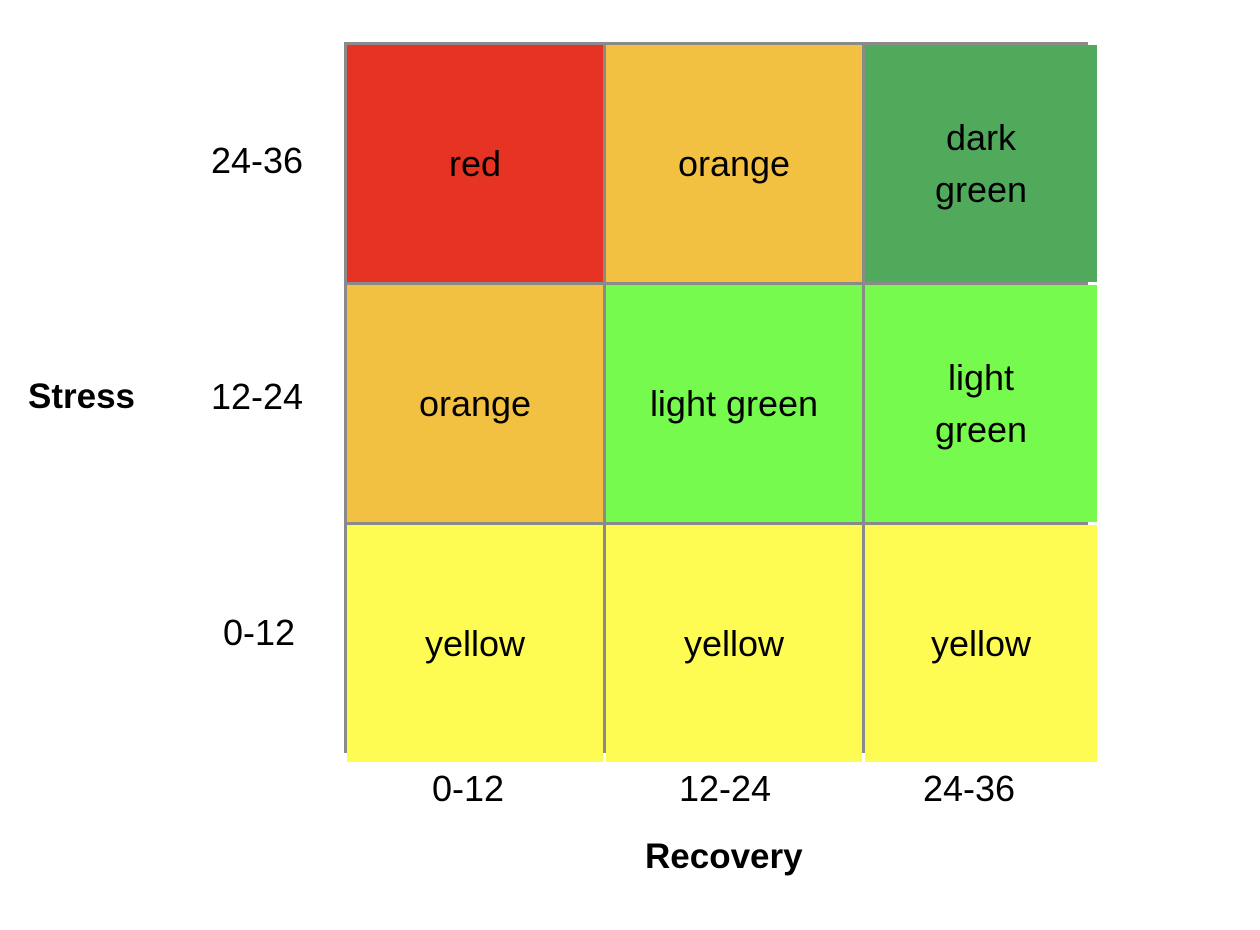 This screenshot has width=1260, height=930. Describe the element at coordinates (725, 788) in the screenshot. I see `x-tick-12-24: 12-24` at that location.